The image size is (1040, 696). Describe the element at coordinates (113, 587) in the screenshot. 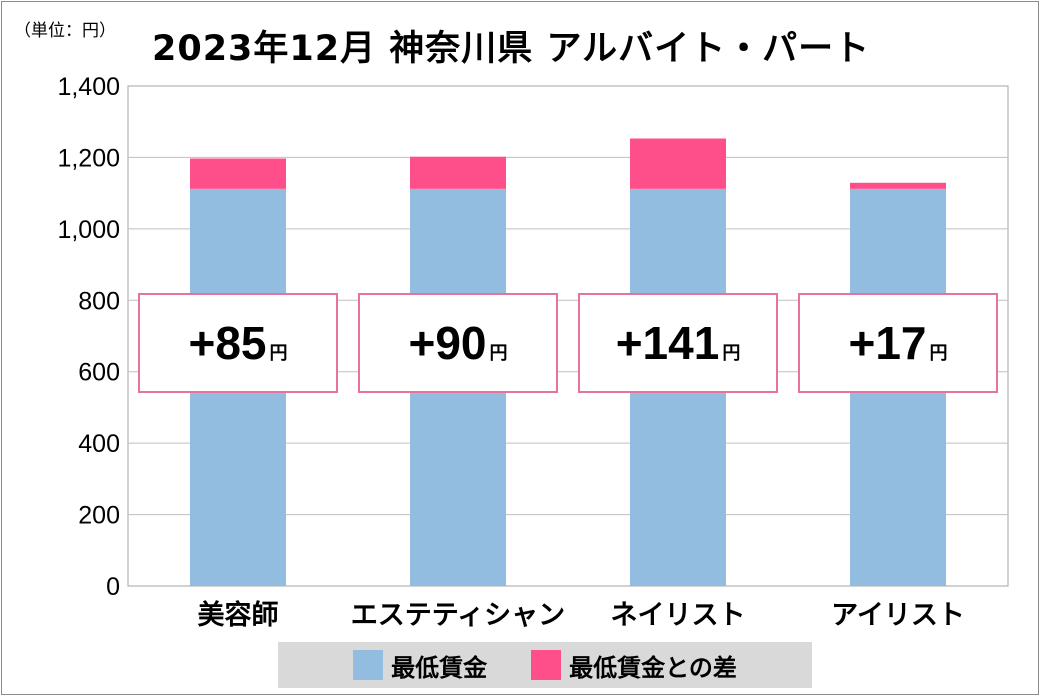

I see `y-tick-label: 0` at that location.